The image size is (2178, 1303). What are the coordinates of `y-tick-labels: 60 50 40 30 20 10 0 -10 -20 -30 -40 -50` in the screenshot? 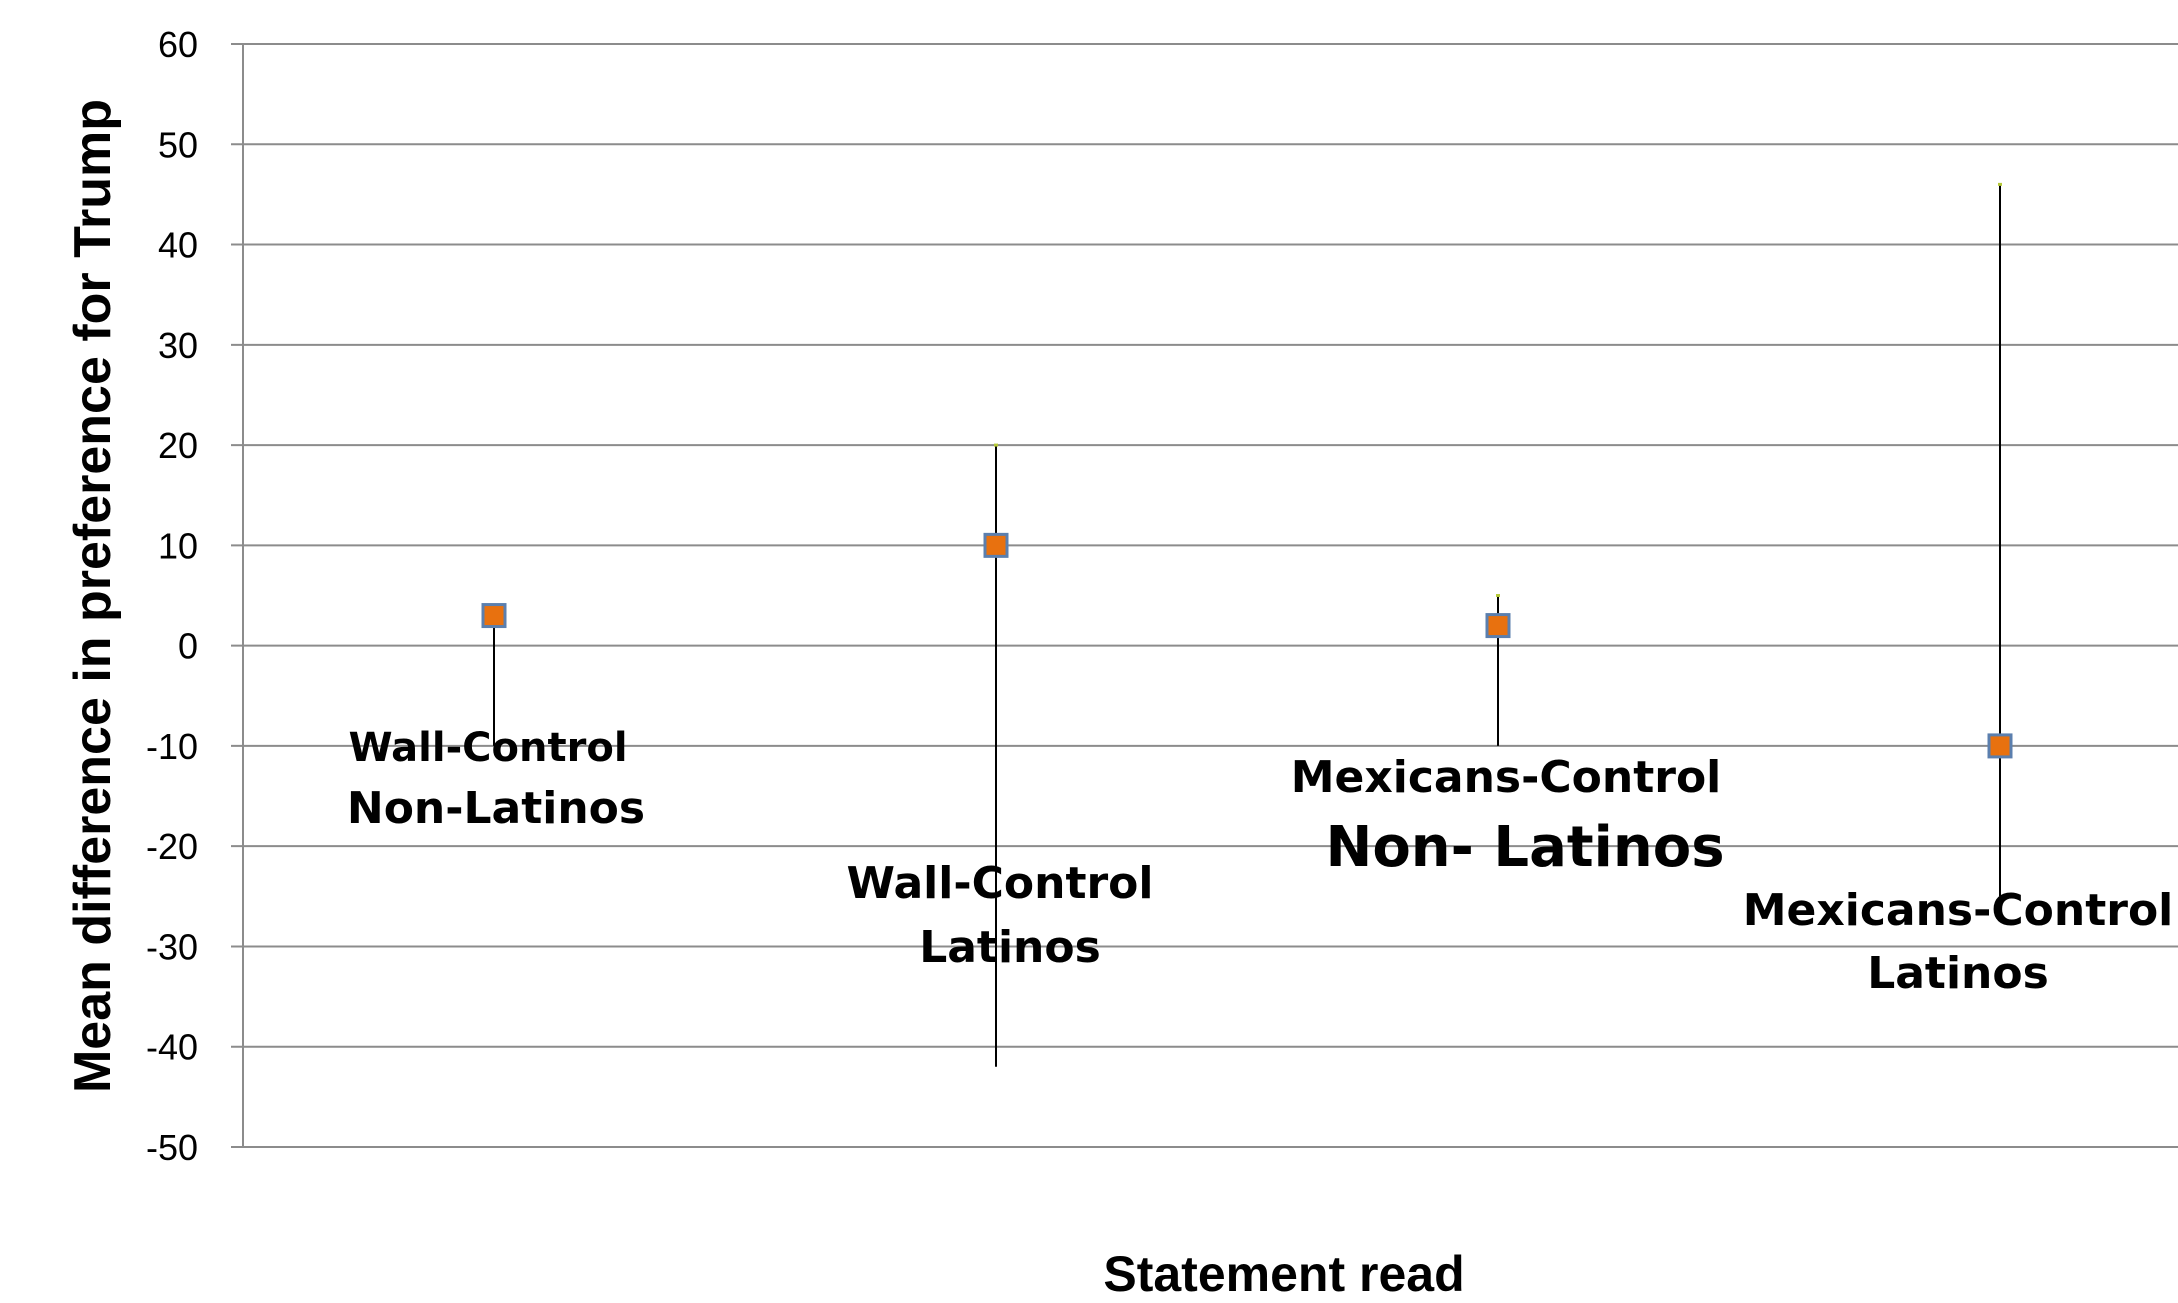 It's located at (172, 596).